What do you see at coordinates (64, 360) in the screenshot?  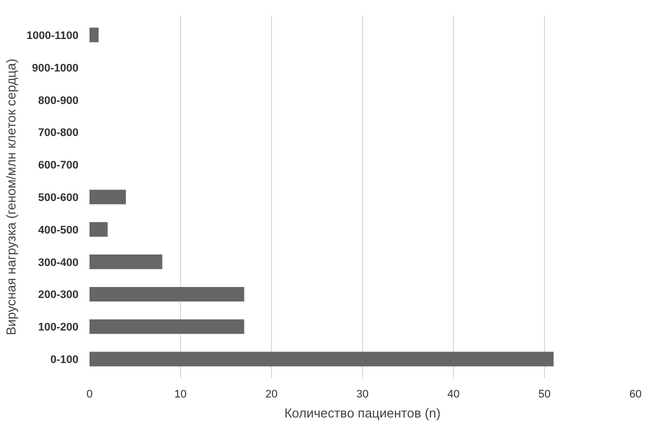 I see `y-tick-label: 0-100` at bounding box center [64, 360].